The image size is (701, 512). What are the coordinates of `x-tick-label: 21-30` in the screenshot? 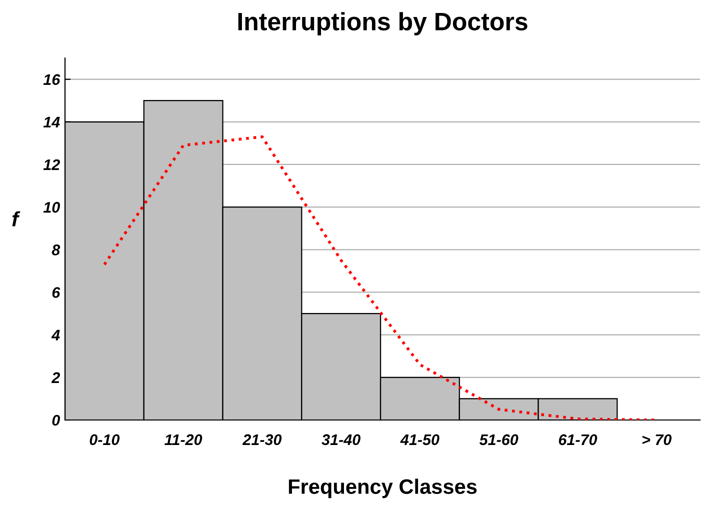 It's located at (262, 440).